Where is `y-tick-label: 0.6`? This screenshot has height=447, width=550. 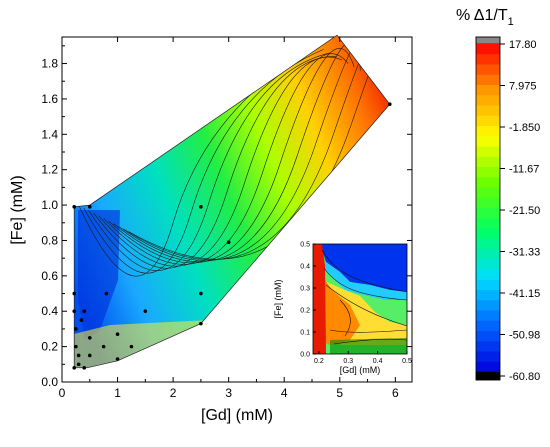
y-tick-label: 0.6 is located at coordinates (49, 276).